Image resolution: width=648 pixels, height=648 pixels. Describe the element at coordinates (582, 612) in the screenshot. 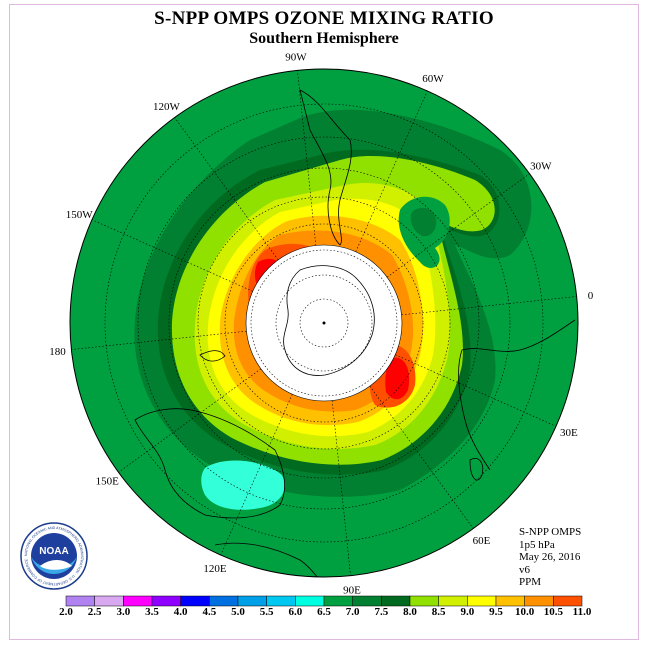

I see `colorbar-label: 11.0` at that location.